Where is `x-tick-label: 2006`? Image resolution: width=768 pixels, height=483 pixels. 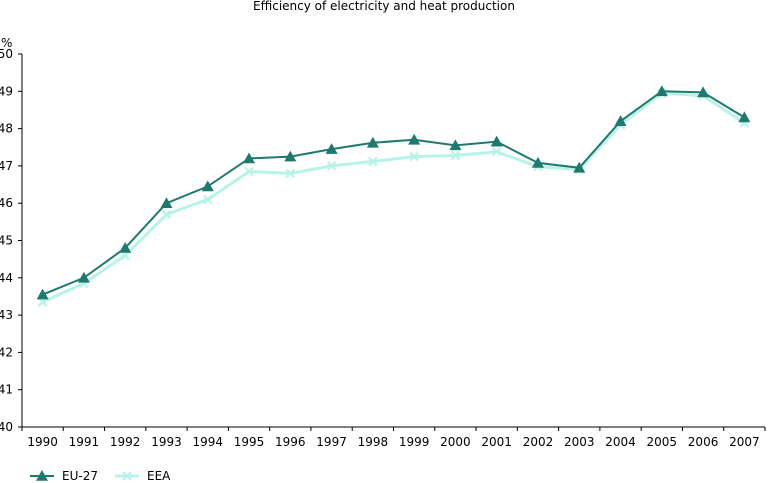 x-tick-label: 2006 is located at coordinates (703, 442).